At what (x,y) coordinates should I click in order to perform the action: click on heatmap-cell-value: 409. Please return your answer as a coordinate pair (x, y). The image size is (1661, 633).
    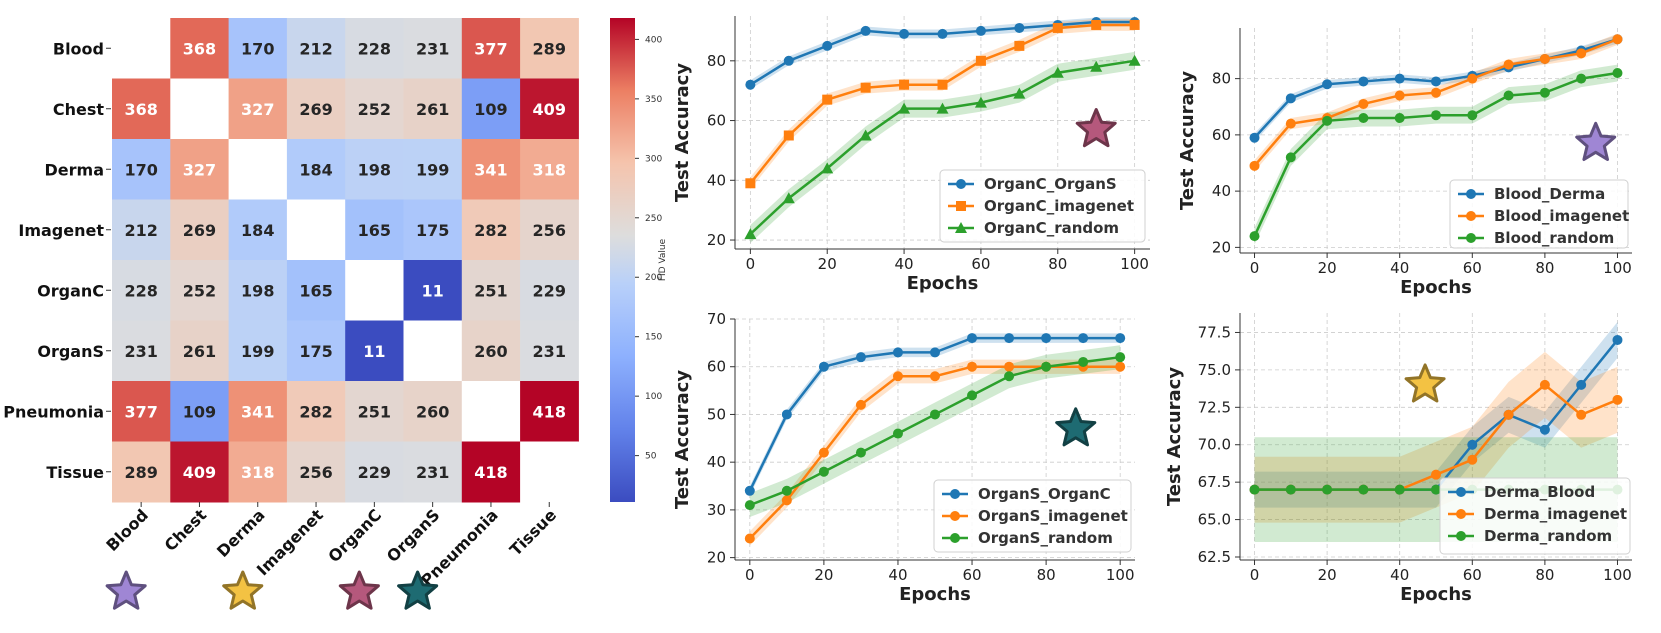
    Looking at the image, I should click on (549, 109).